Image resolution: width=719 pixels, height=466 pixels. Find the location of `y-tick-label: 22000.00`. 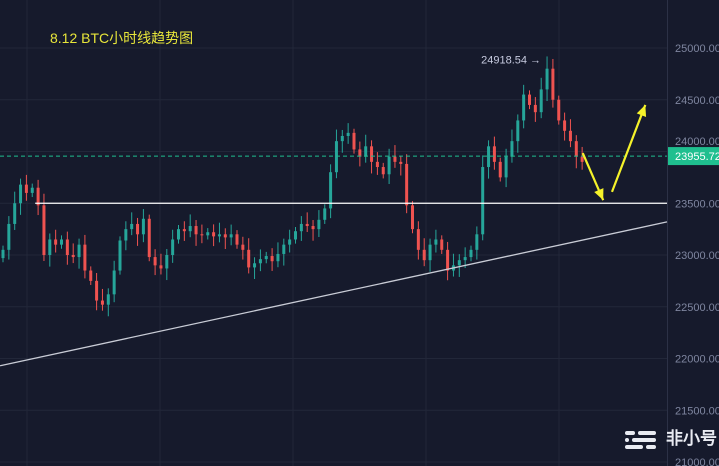

y-tick-label: 22000.00 is located at coordinates (697, 360).